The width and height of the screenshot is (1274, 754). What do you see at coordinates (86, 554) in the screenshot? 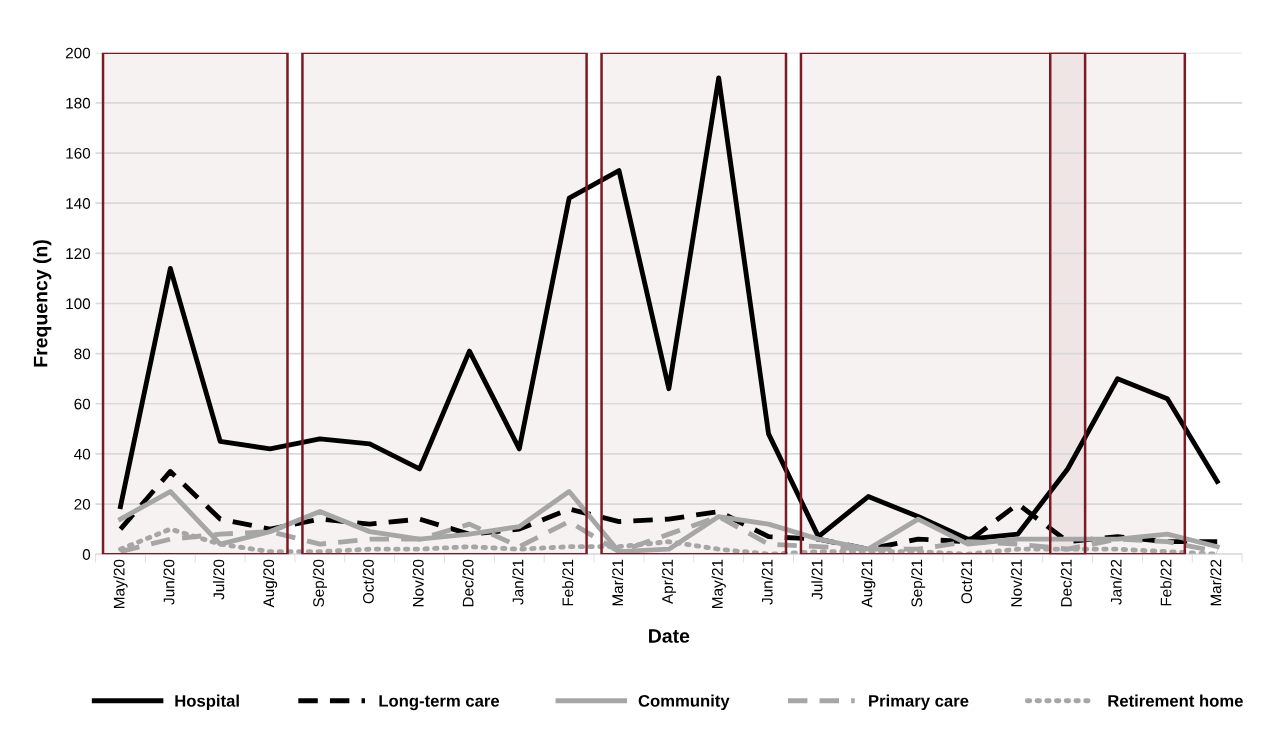
I see `y-tick-label: 0` at bounding box center [86, 554].